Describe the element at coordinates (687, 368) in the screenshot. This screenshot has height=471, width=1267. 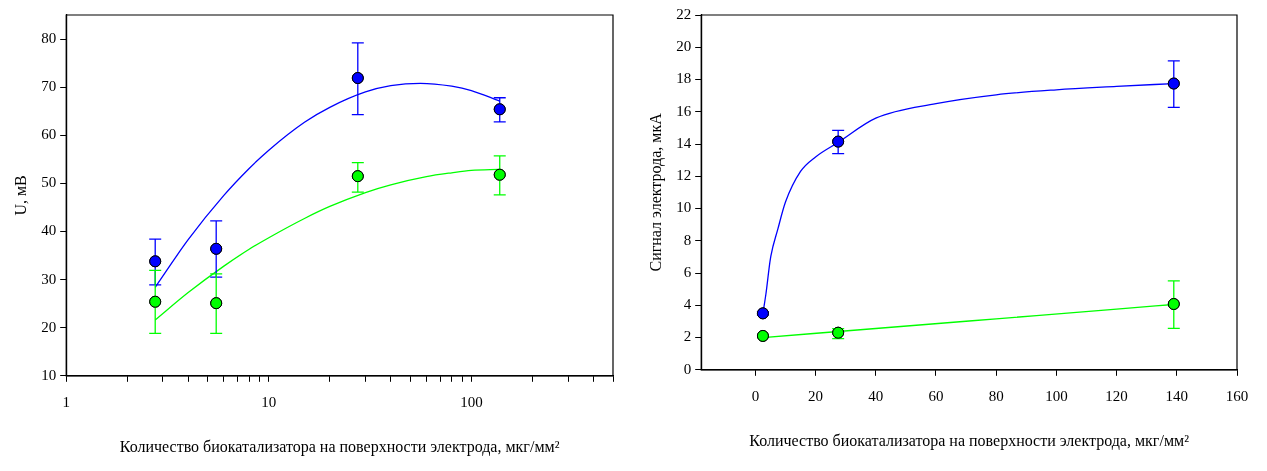
I see `y-tick-label: 0` at that location.